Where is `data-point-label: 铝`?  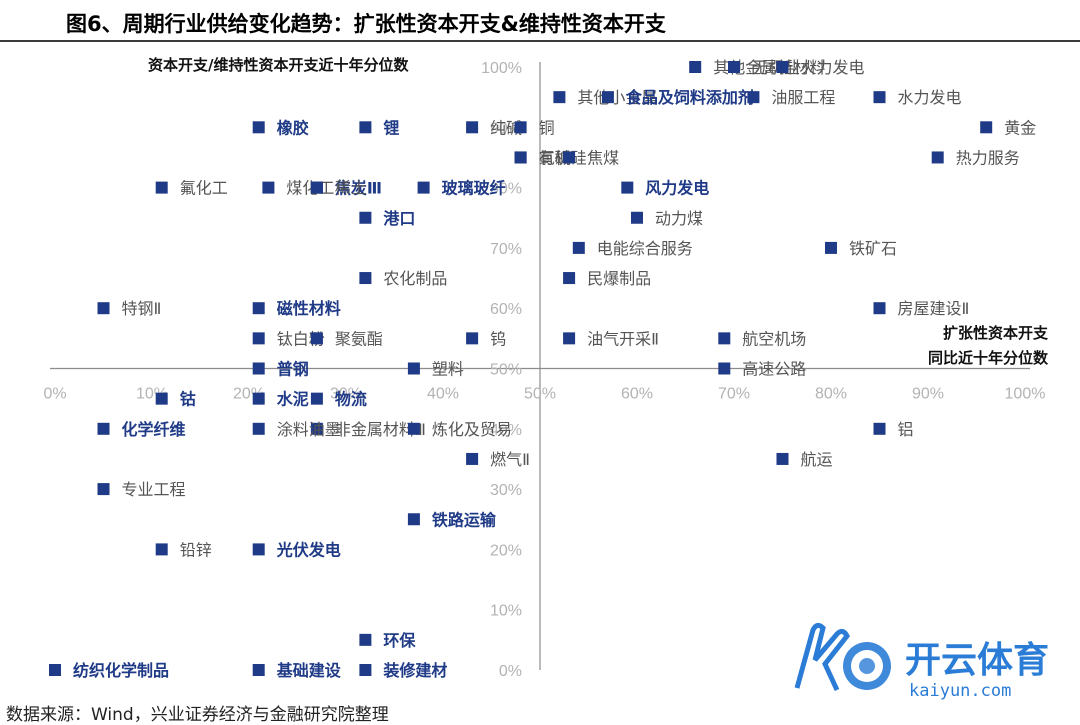
data-point-label: 铝 is located at coordinates (906, 429).